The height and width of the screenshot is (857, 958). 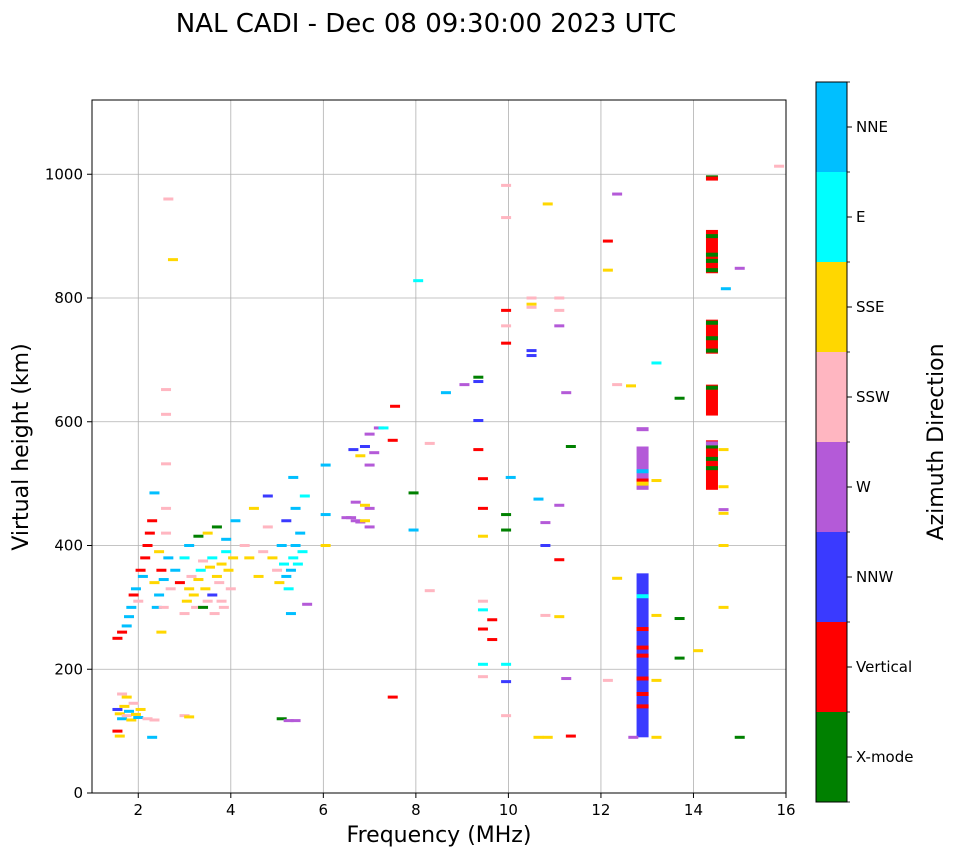 I want to click on y-axis-ticks: 0 200 400 600 800 1000, so click(x=68, y=483).